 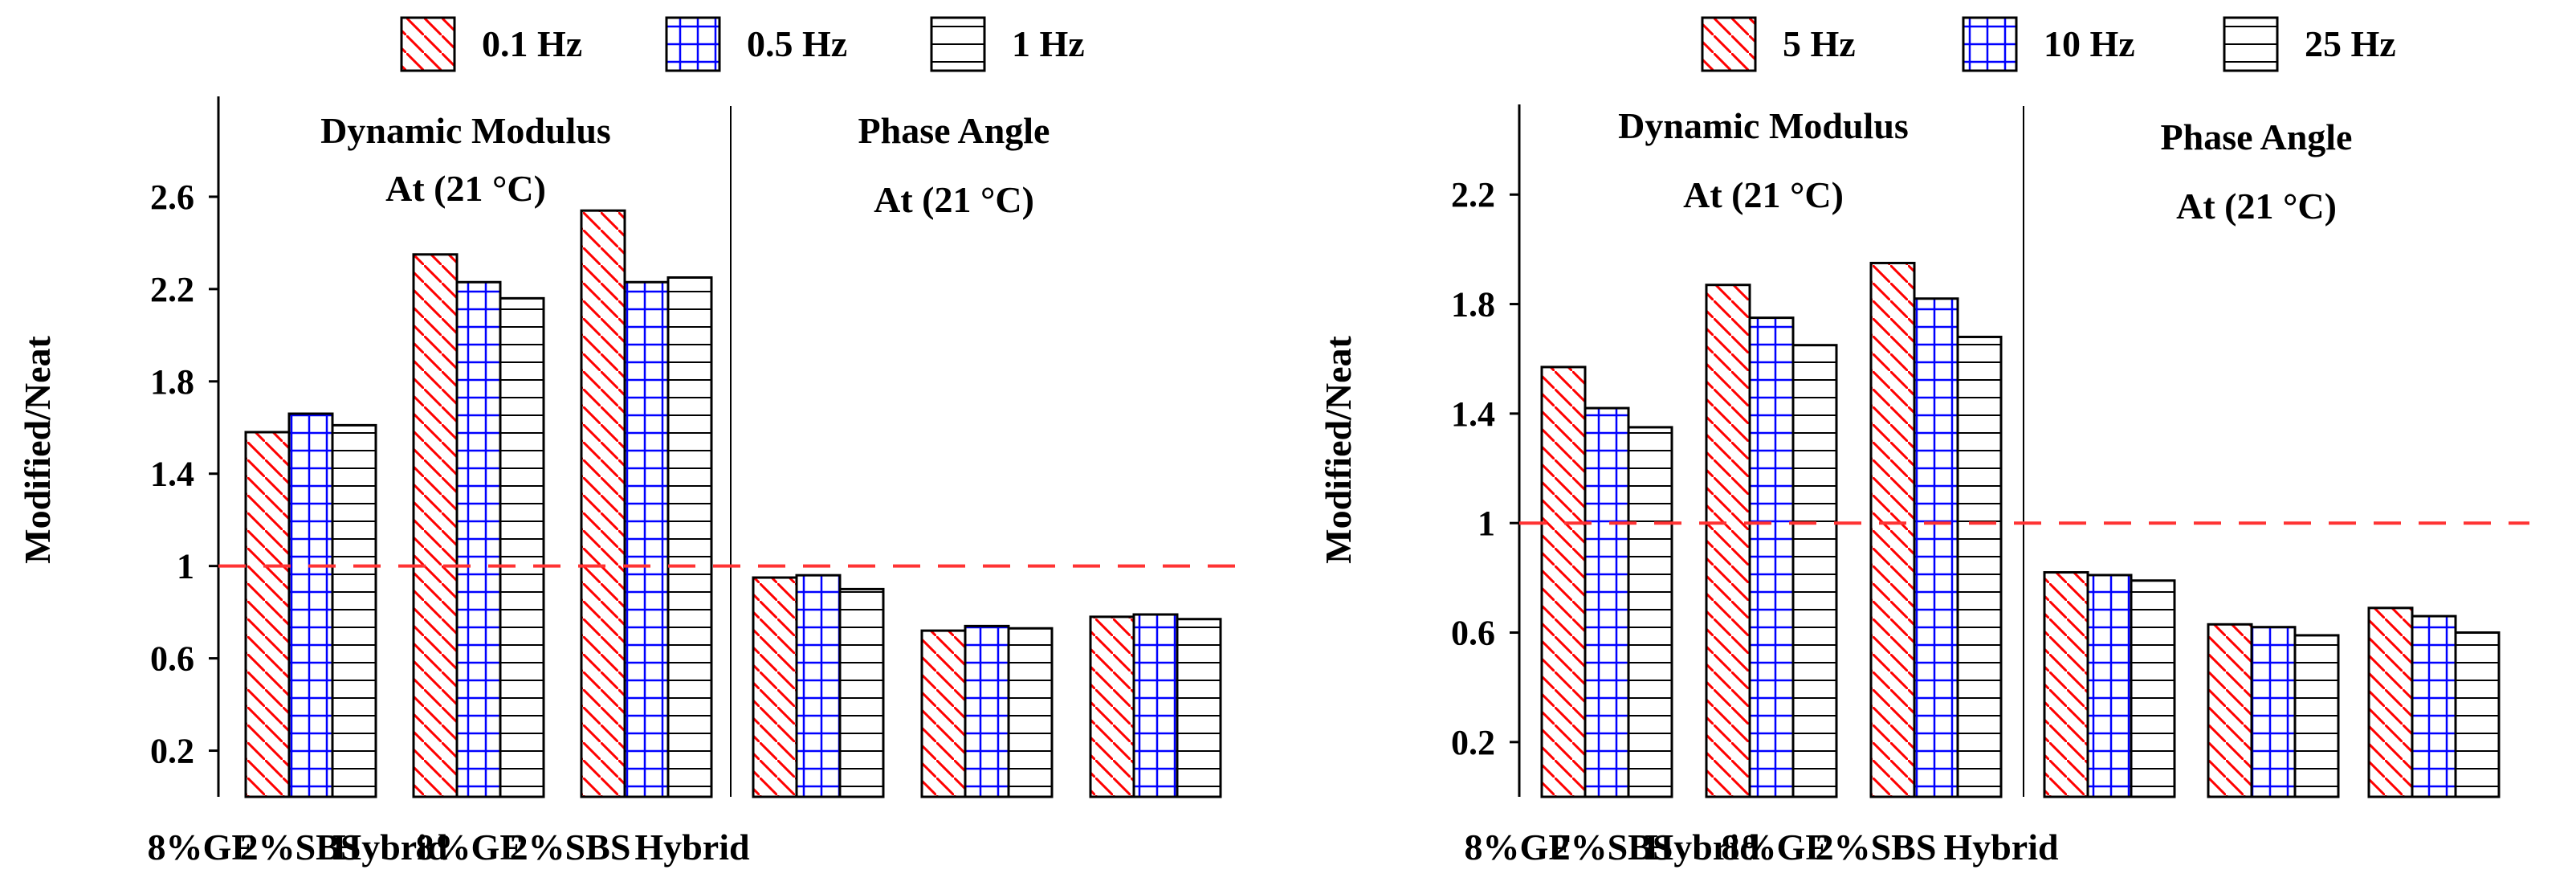 What do you see at coordinates (2089, 43) in the screenshot?
I see `legend-label: 10 Hz` at bounding box center [2089, 43].